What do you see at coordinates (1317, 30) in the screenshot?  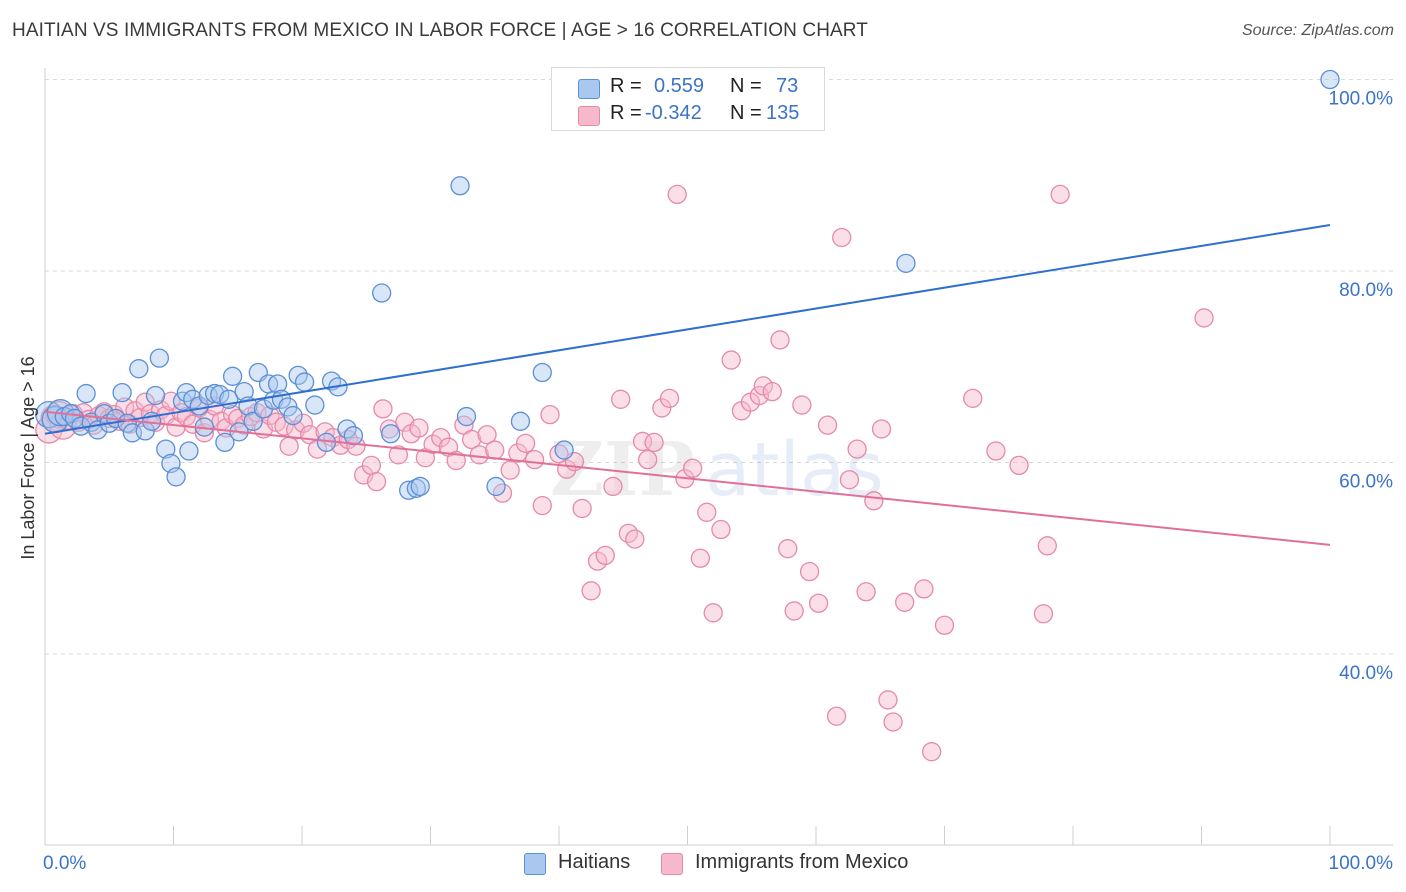 I see `source-credit: Source: ZipAtlas.com` at bounding box center [1317, 30].